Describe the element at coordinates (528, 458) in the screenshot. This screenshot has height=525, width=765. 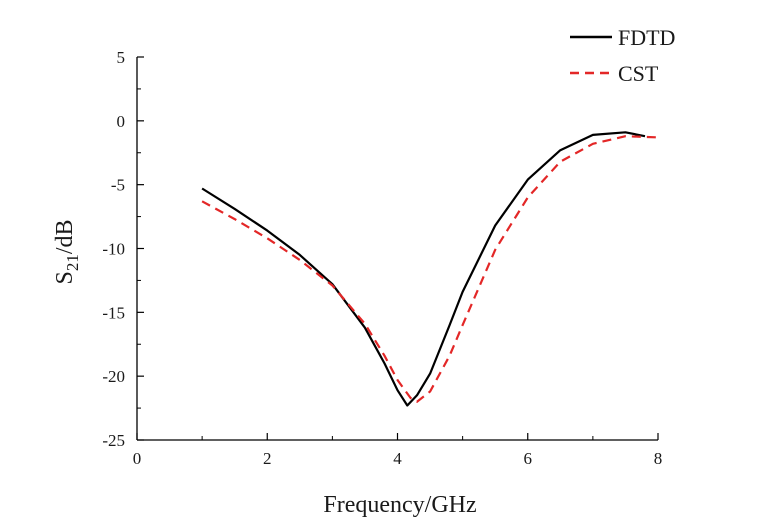
I see `x-tick-label: 6` at that location.